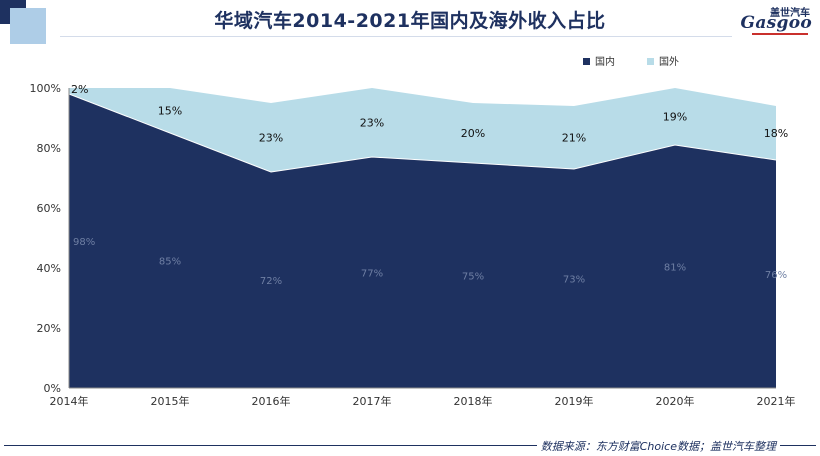 Image resolution: width=820 pixels, height=456 pixels. Describe the element at coordinates (574, 401) in the screenshot. I see `x-tick-label: 2019年` at that location.